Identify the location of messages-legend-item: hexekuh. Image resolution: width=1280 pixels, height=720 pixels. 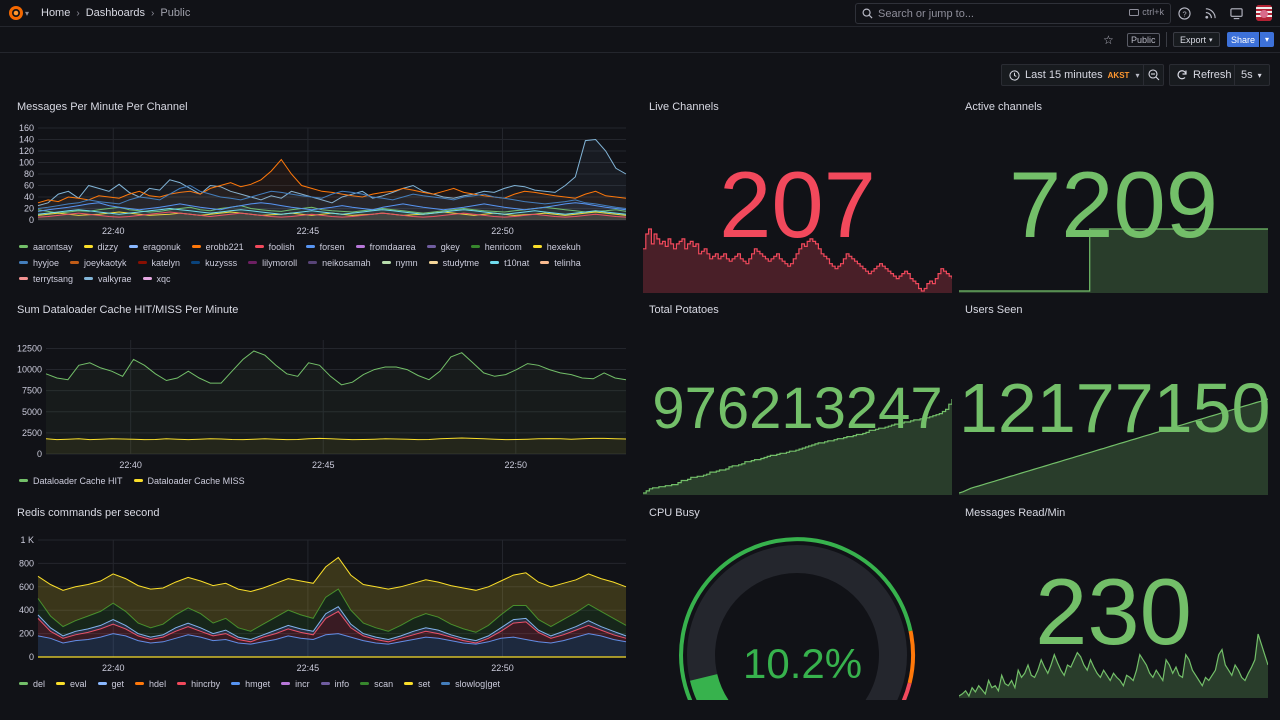
(556, 246).